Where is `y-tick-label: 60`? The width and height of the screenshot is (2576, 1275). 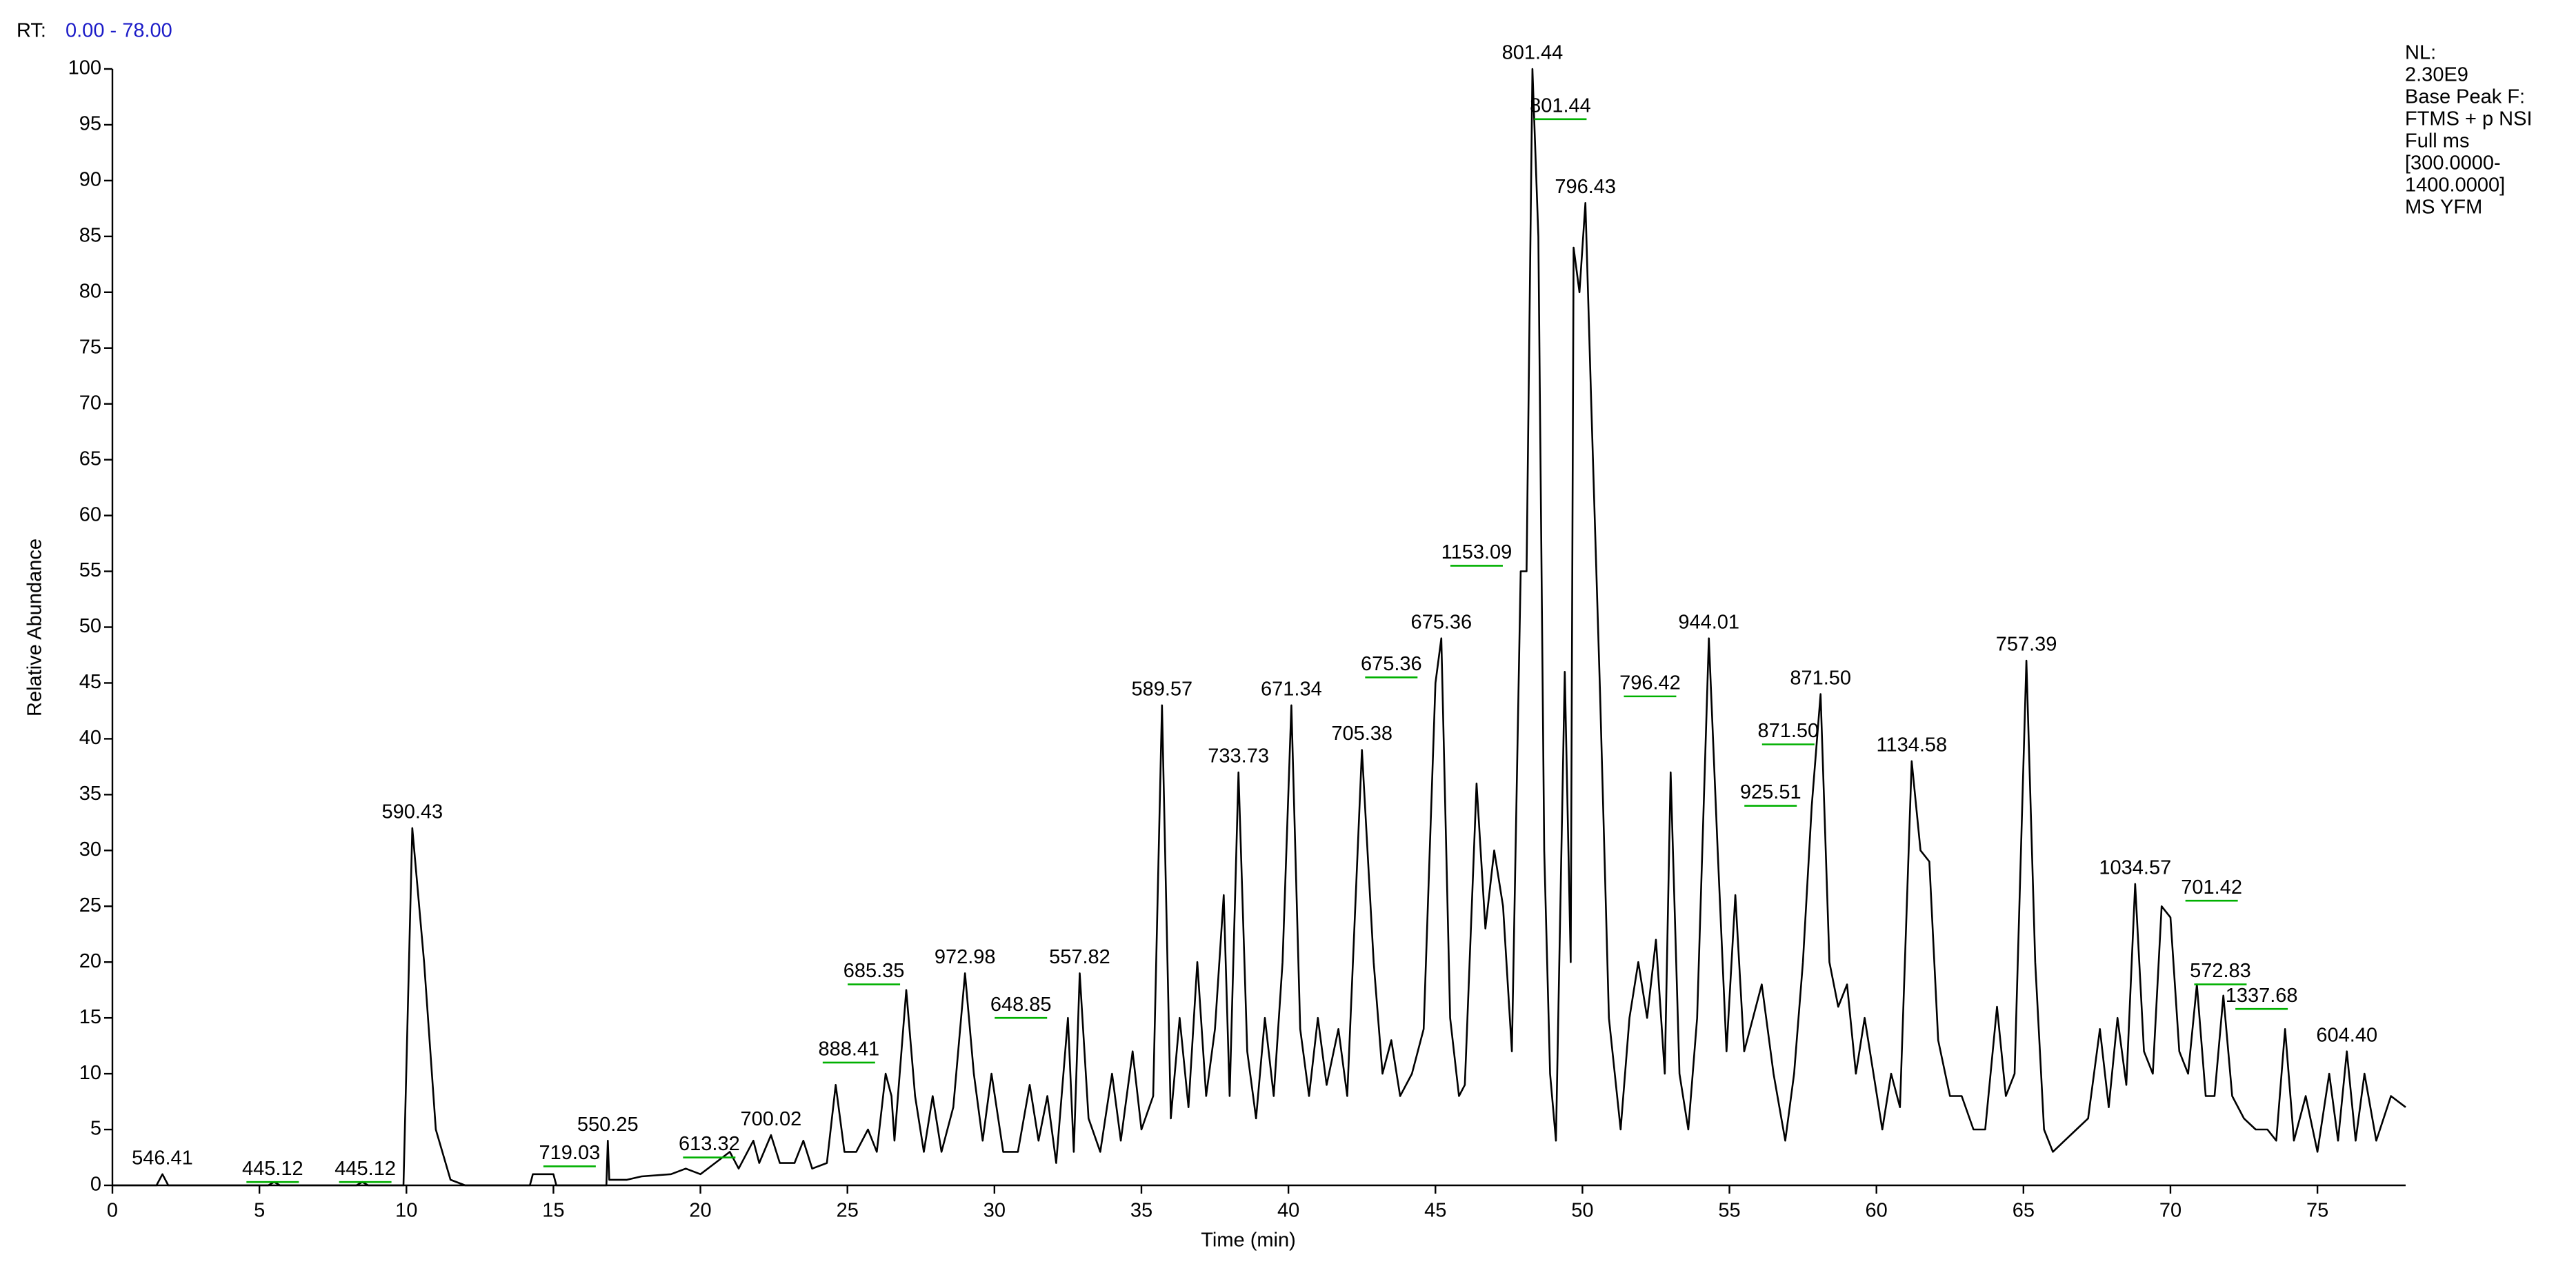
y-tick-label: 60 is located at coordinates (90, 514).